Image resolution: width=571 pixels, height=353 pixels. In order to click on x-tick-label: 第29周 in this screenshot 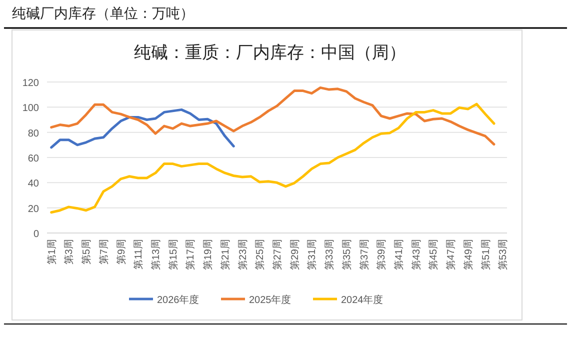, I will do `click(294, 254)`.